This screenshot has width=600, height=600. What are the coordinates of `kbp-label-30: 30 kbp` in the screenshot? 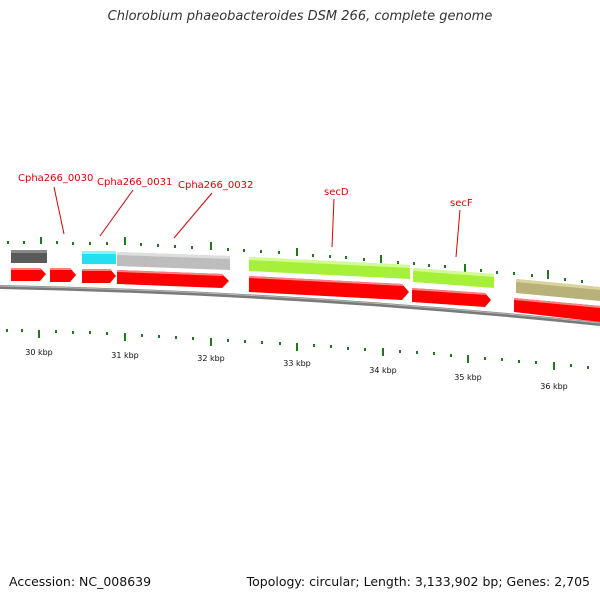 It's located at (39, 352).